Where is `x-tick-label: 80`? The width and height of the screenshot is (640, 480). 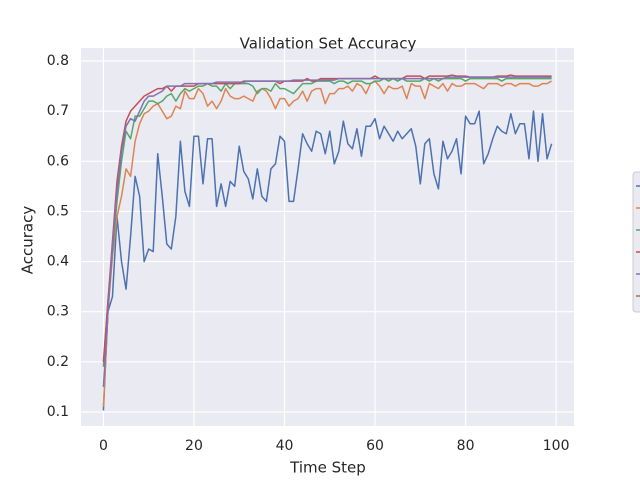
x-tick-label: 80 is located at coordinates (466, 446).